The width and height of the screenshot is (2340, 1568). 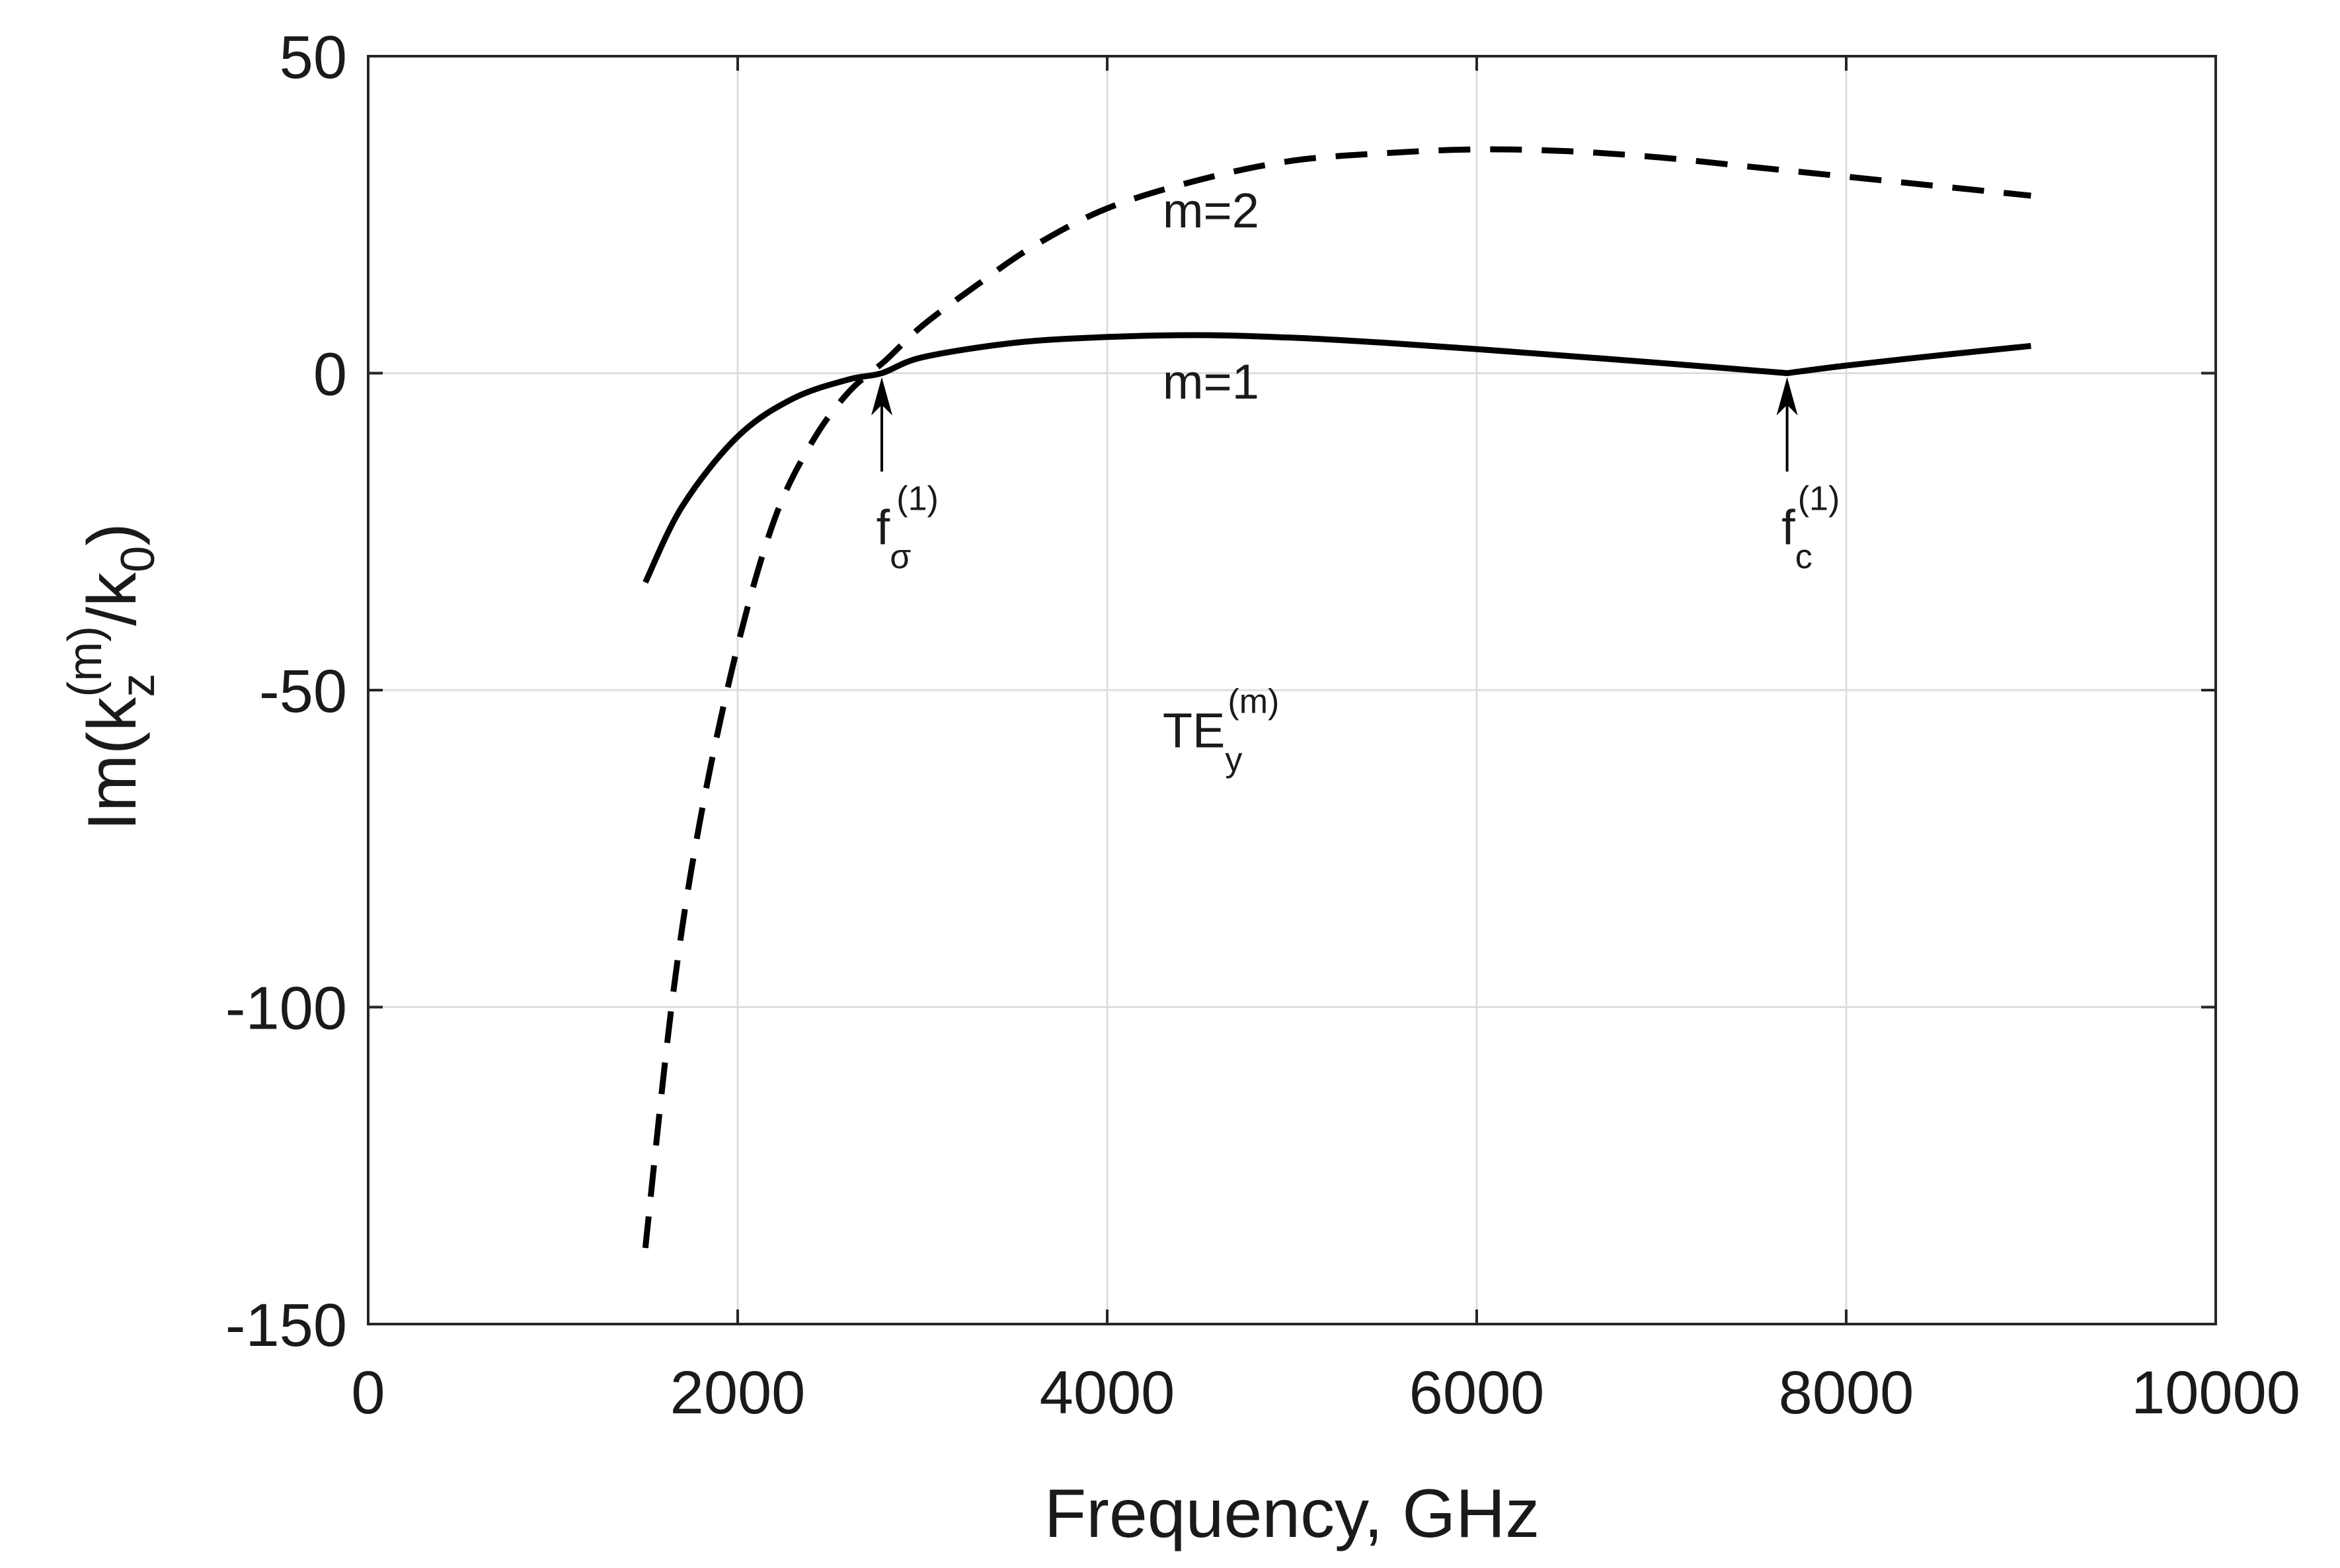 I want to click on y-tick-label: -150, so click(x=286, y=1325).